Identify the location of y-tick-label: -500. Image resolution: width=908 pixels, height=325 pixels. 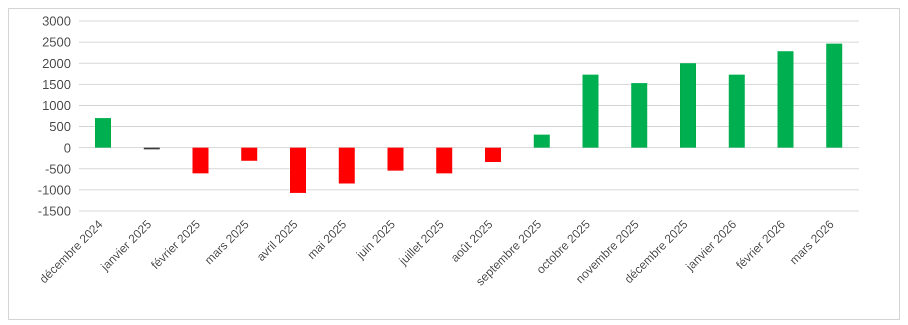
(57, 168).